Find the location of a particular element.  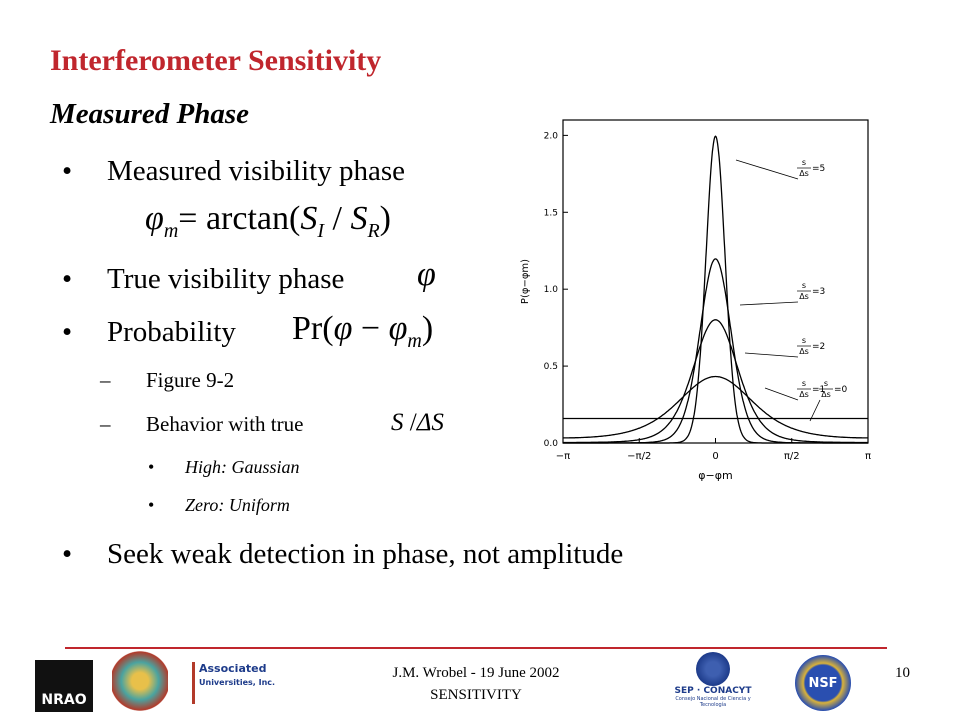

logo-text: Consejo Nacional de Ciencia y Tecnología is located at coordinates (713, 702).